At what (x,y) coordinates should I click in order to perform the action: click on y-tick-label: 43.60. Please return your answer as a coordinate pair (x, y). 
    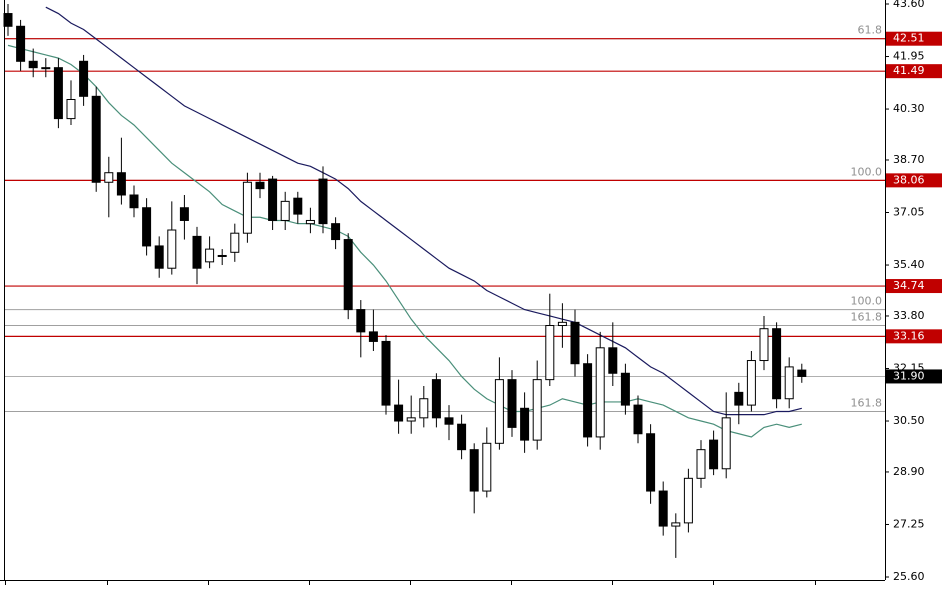
    Looking at the image, I should click on (909, 5).